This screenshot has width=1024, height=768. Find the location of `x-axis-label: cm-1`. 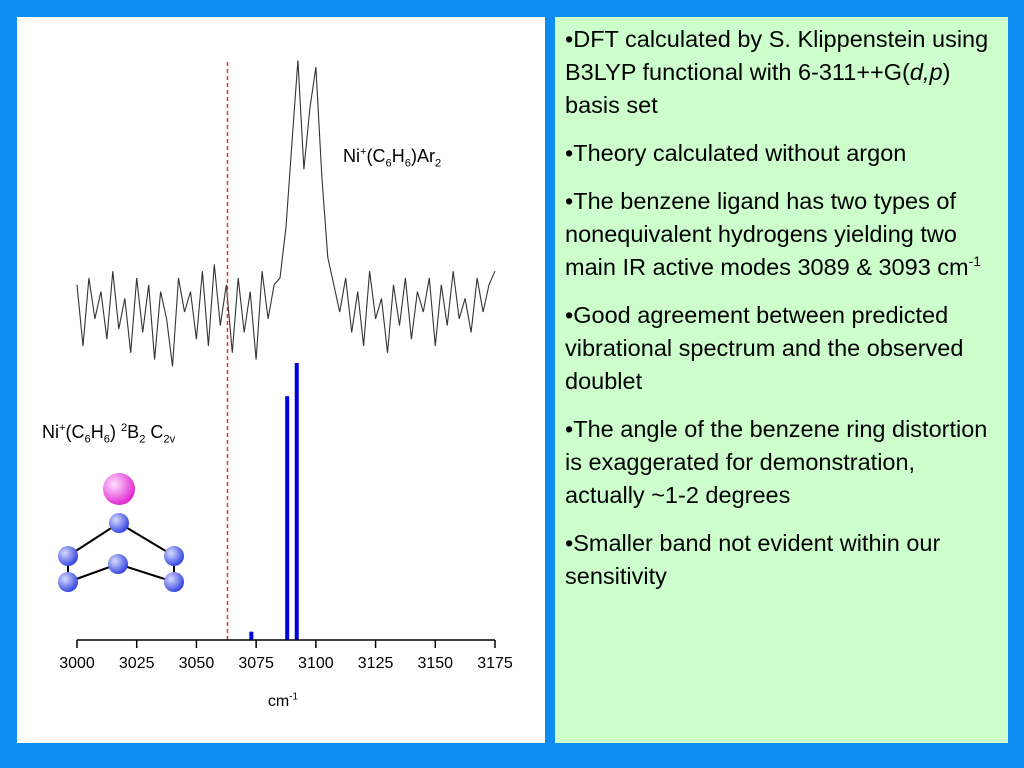

x-axis-label: cm-1 is located at coordinates (283, 701).